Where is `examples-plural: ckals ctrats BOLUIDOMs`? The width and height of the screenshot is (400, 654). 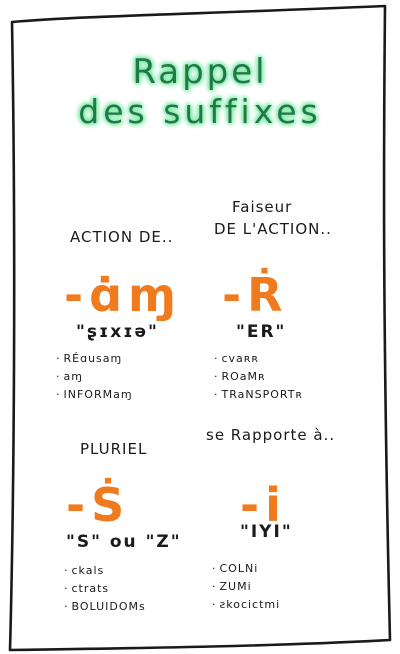 examples-plural: ckals ctrats BOLUIDOMs is located at coordinates (105, 589).